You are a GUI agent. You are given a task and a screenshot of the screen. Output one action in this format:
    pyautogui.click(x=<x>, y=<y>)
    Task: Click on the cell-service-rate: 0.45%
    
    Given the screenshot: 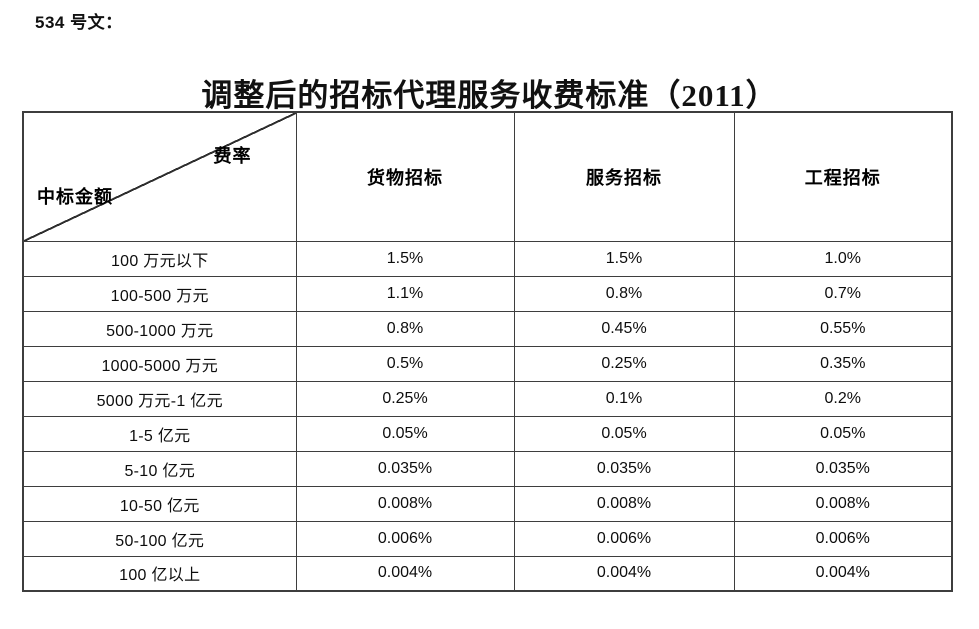 What is the action you would take?
    pyautogui.click(x=624, y=328)
    